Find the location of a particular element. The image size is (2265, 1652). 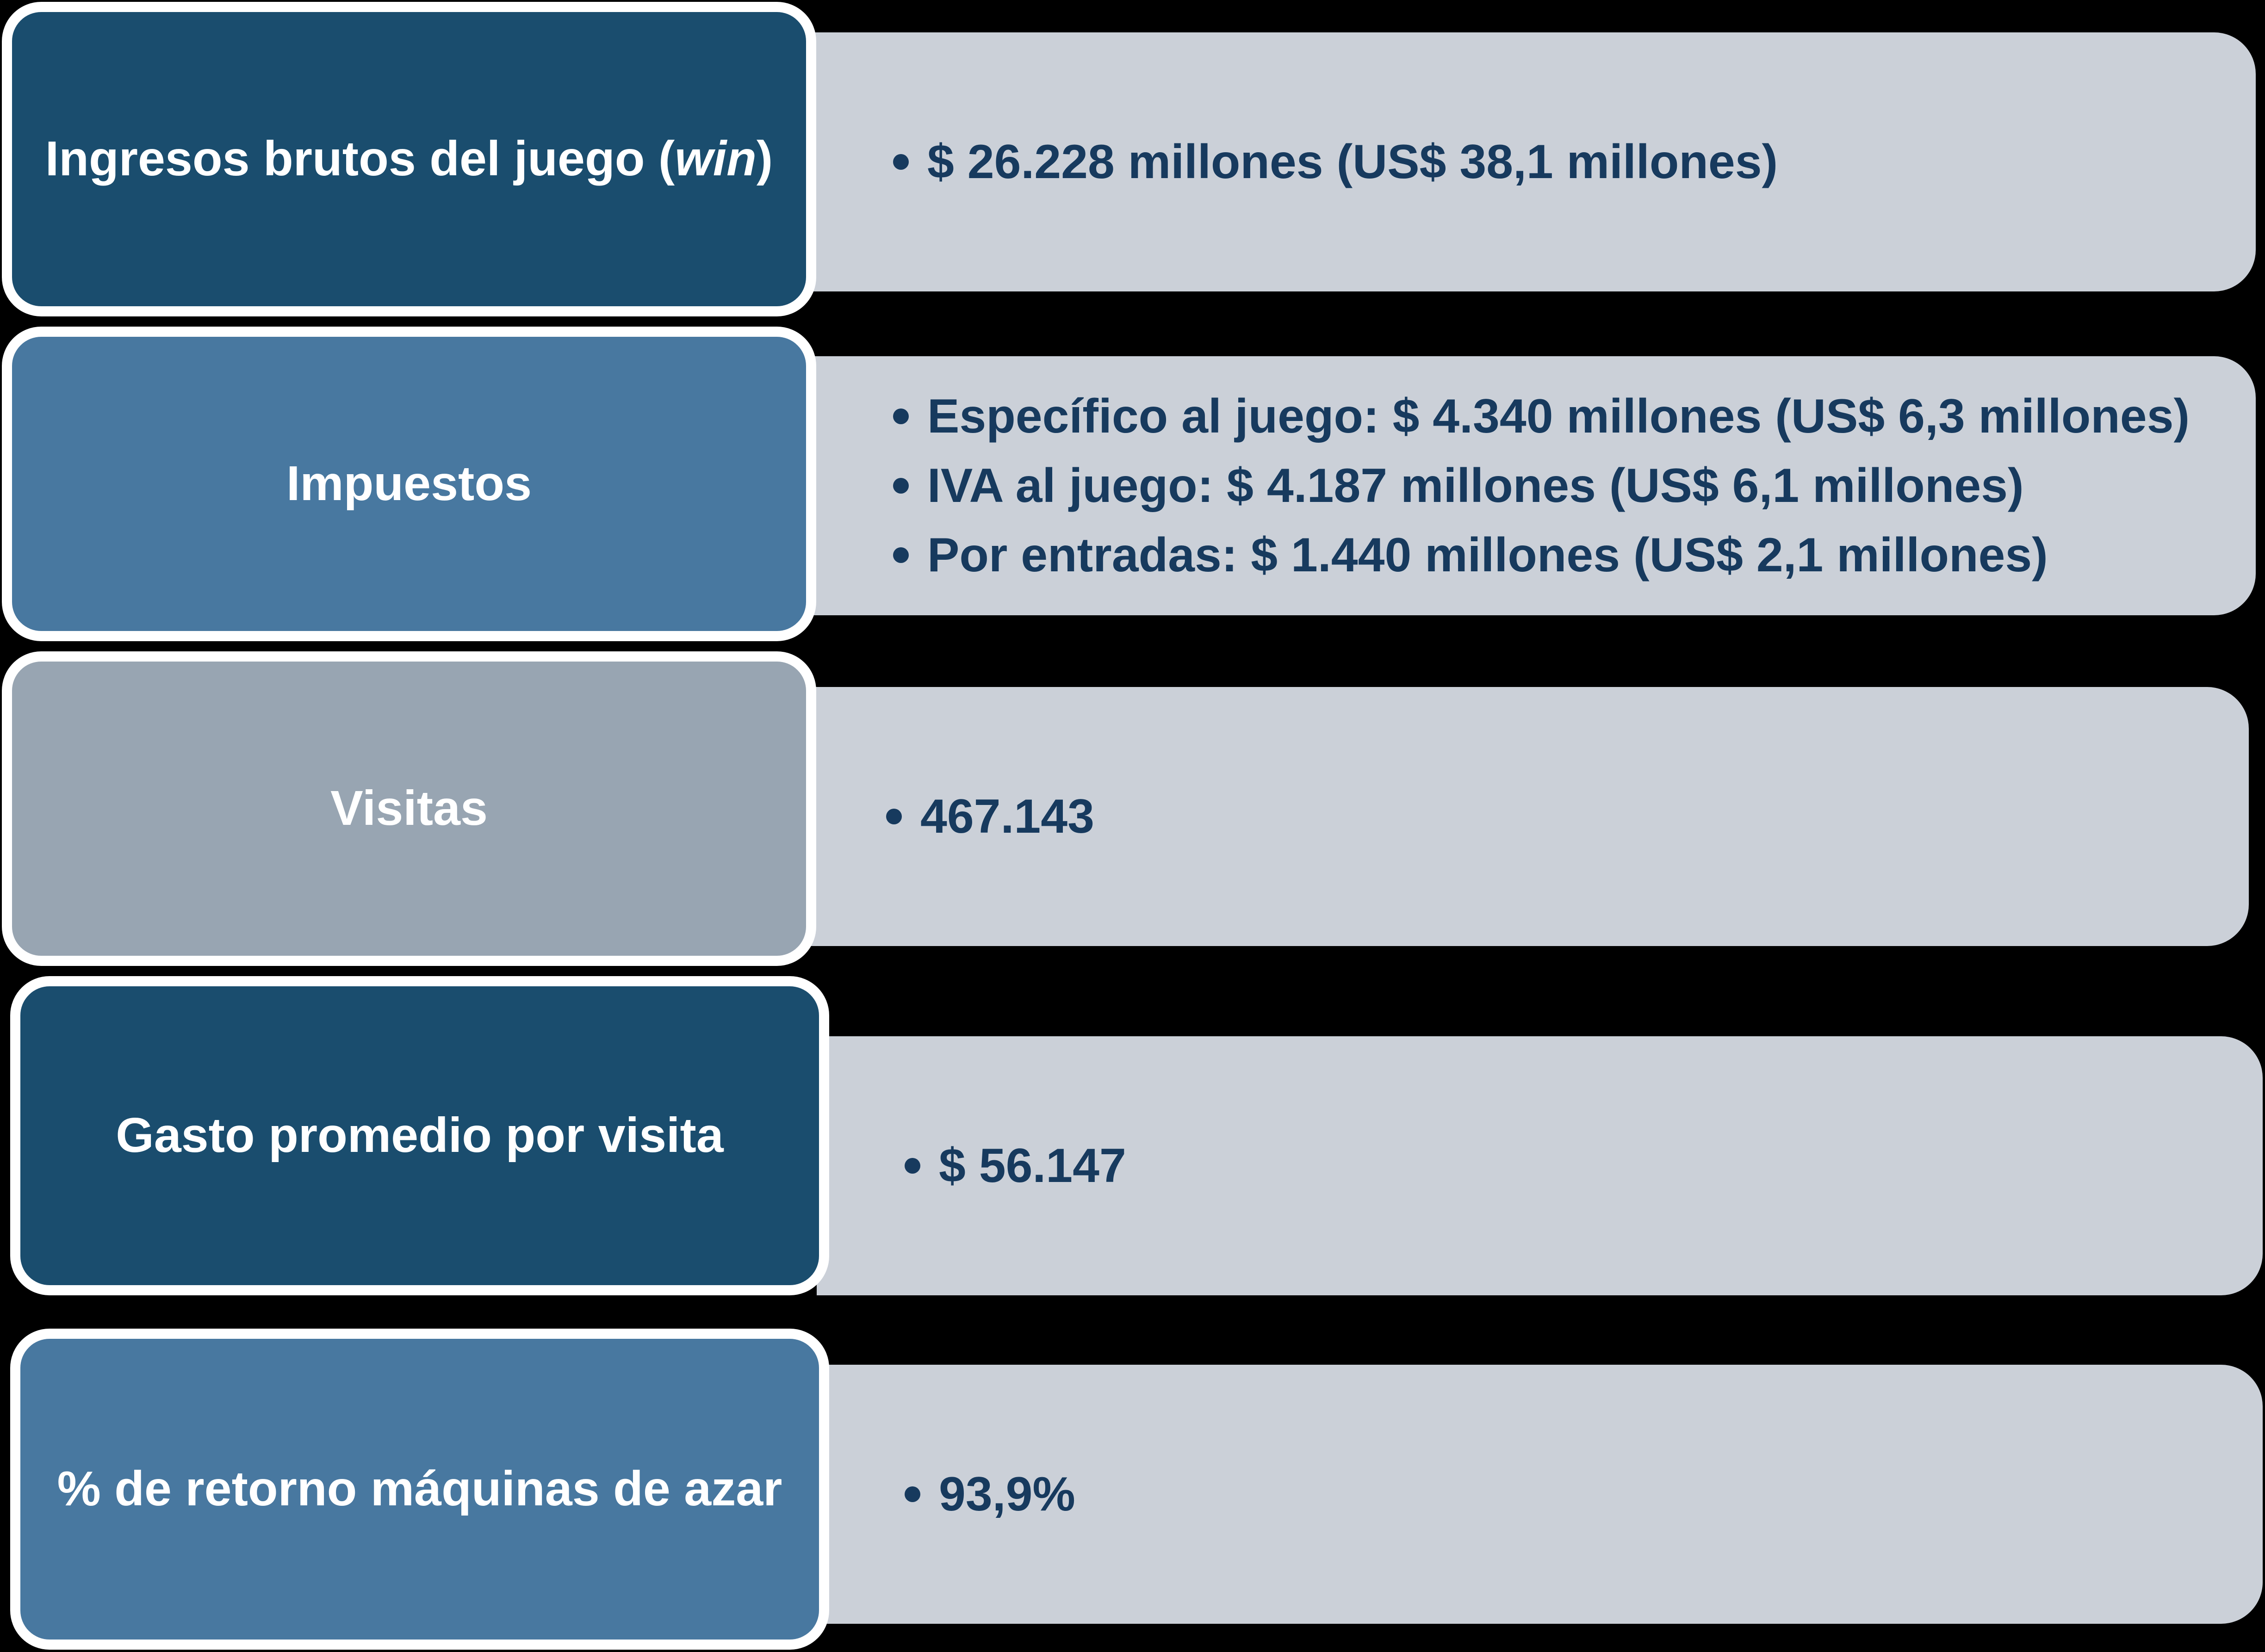

bullet-item: $ 26.228 millones (US$ 38,1 millones) is located at coordinates (1336, 162).